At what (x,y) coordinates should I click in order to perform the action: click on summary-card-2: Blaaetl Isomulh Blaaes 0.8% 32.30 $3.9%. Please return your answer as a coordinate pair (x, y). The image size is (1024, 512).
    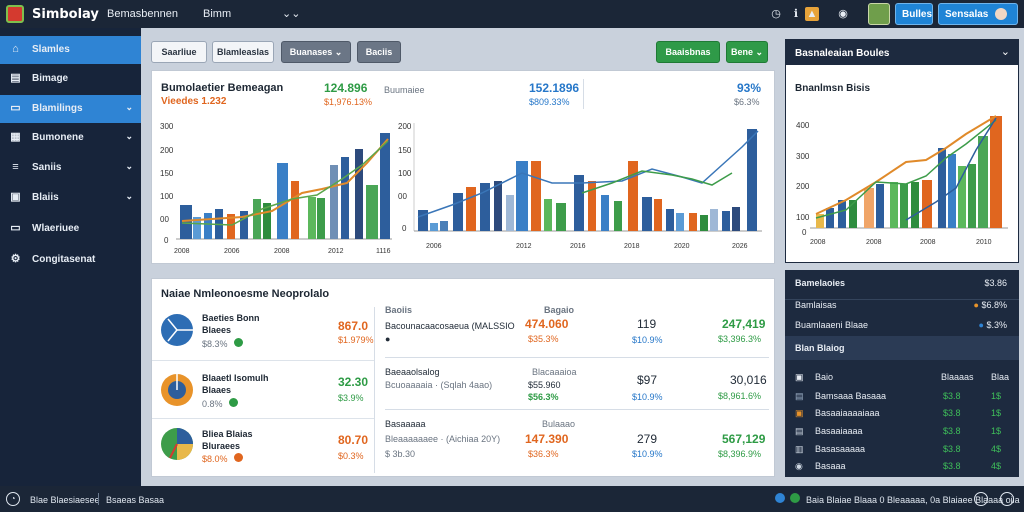
    Looking at the image, I should click on (263, 392).